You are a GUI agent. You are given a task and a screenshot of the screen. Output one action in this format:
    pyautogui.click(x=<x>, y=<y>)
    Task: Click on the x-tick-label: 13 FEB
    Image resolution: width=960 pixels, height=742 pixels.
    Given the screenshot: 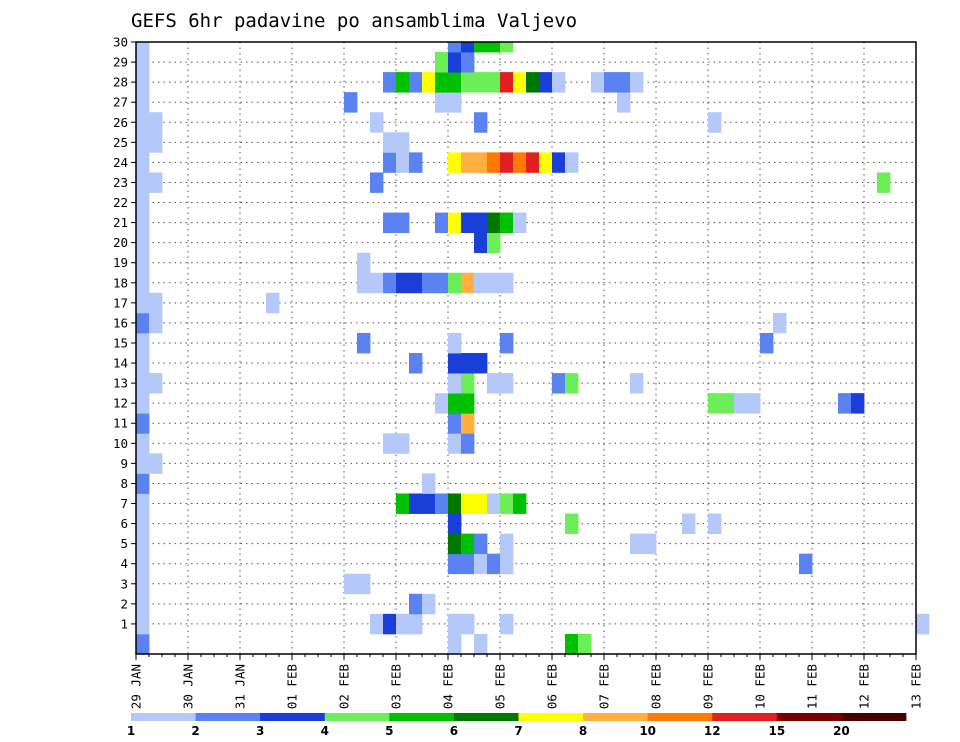 What is the action you would take?
    pyautogui.click(x=916, y=686)
    